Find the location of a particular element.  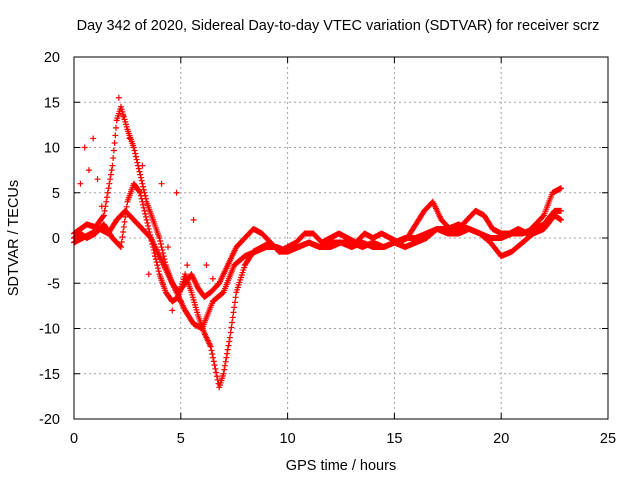

y-tick-label: 15 is located at coordinates (52, 103).